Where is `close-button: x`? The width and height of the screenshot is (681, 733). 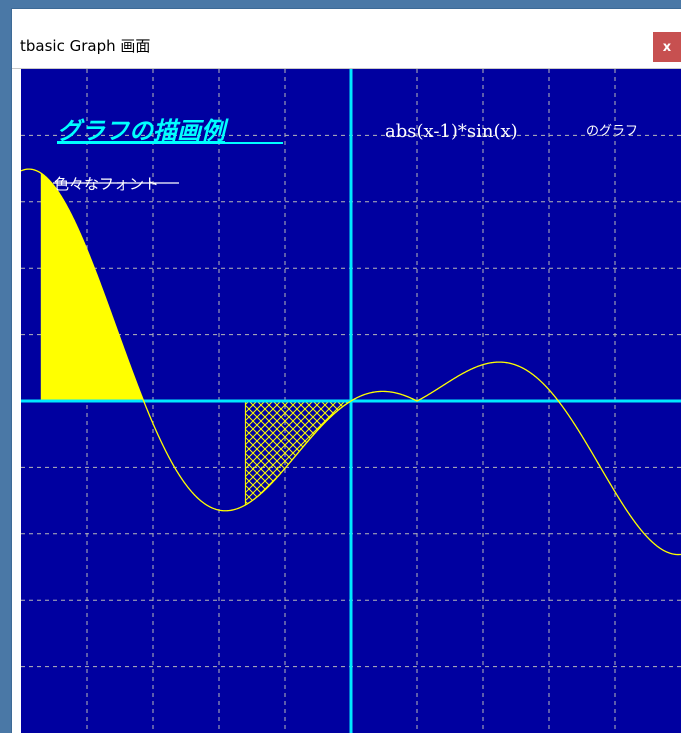
close-button: x is located at coordinates (667, 47).